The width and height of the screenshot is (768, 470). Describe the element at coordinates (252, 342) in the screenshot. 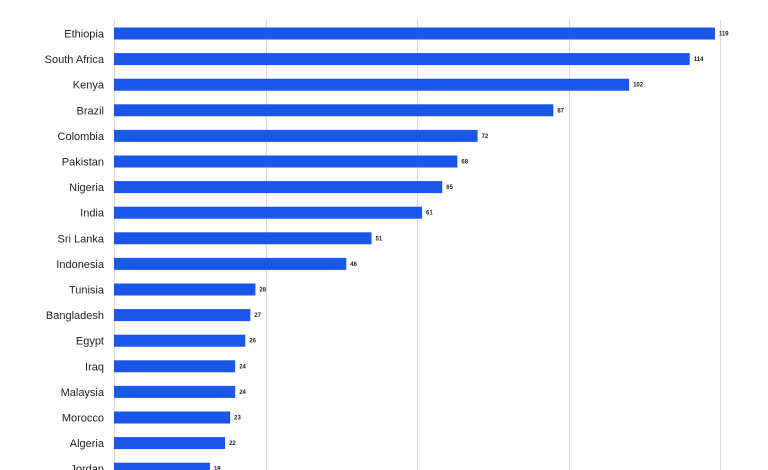

I see `value-label: 26` at that location.